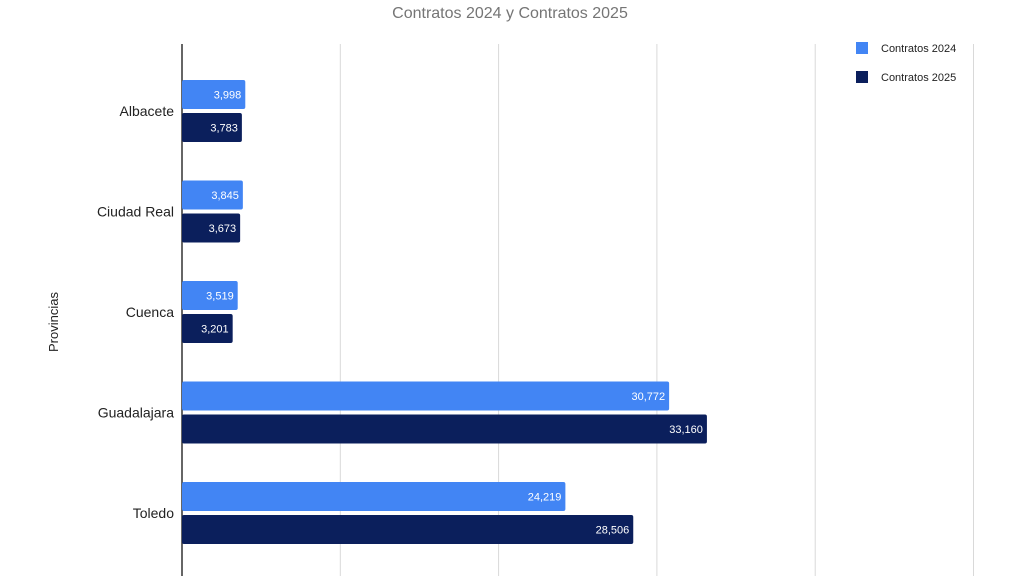 The height and width of the screenshot is (576, 1024). What do you see at coordinates (220, 297) in the screenshot?
I see `bar-data-label: 3,519` at bounding box center [220, 297].